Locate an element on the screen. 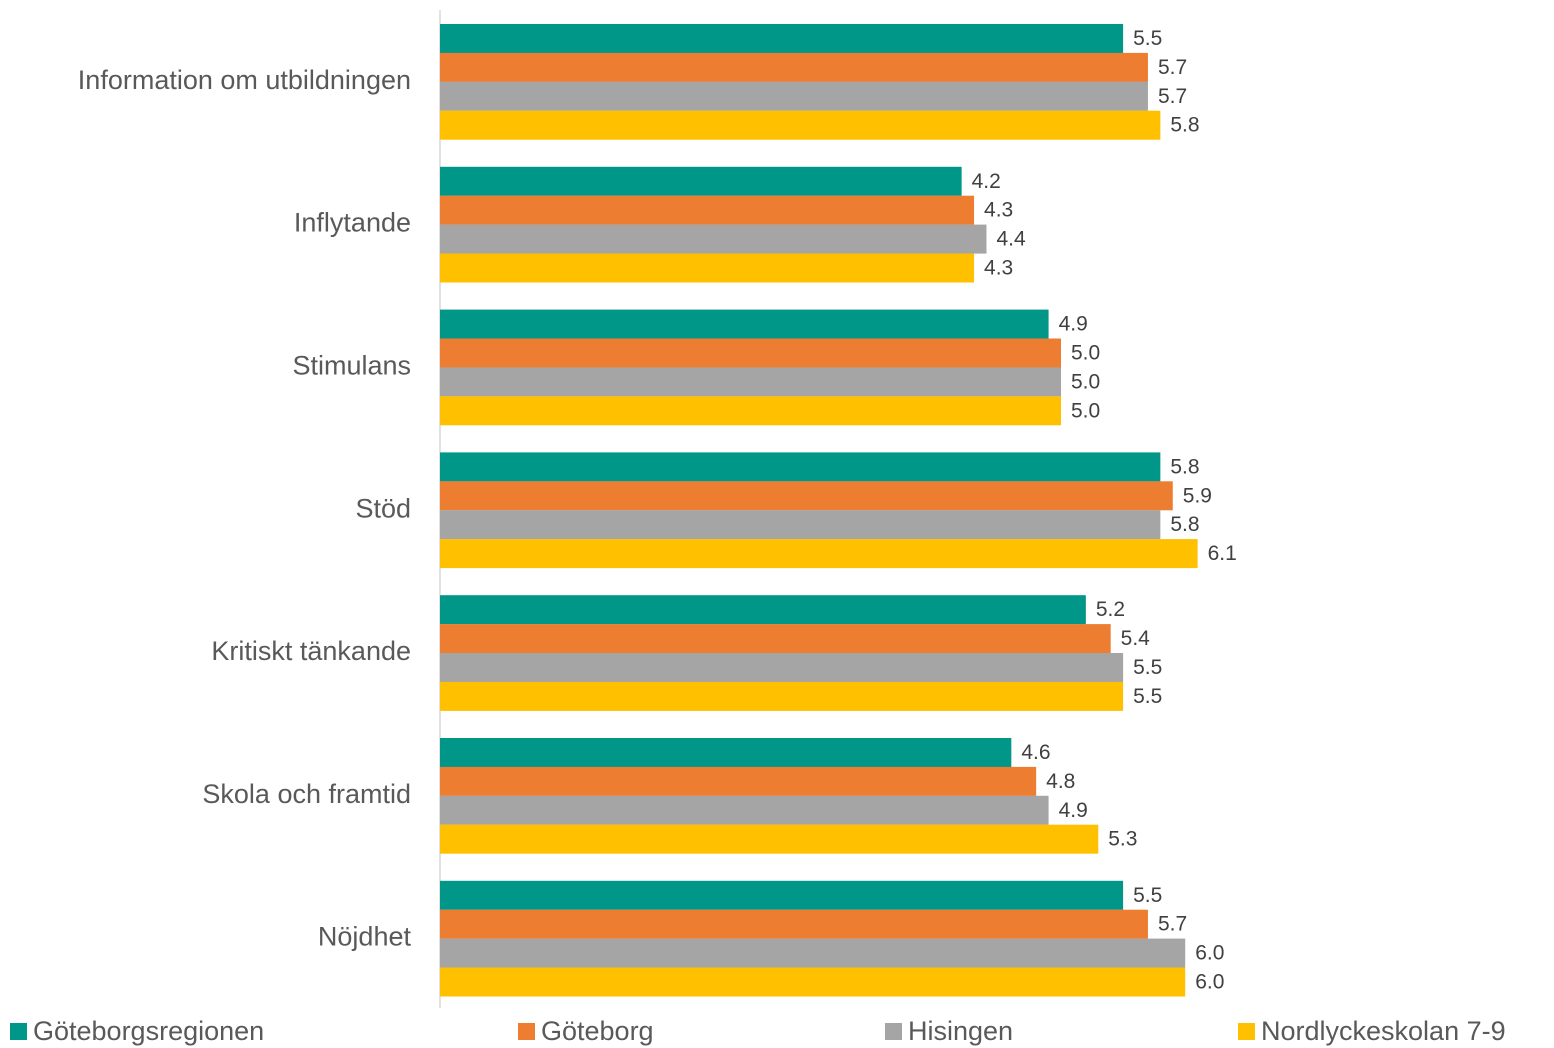 This screenshot has width=1554, height=1048. legend-item-nordlyckeskolan: Nordlyckeskolan 7-9 is located at coordinates (1372, 1031).